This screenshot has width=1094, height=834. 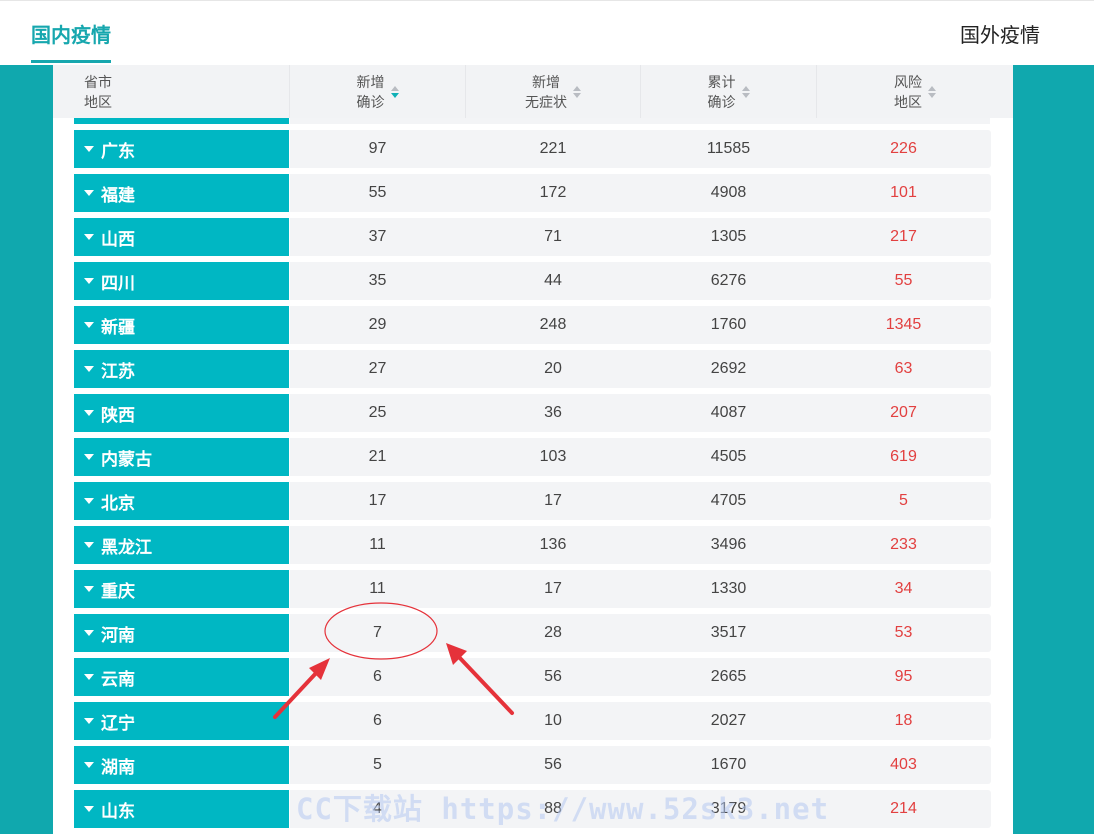 I want to click on table-row: 山东 4 88 3179 214, so click(x=532, y=809).